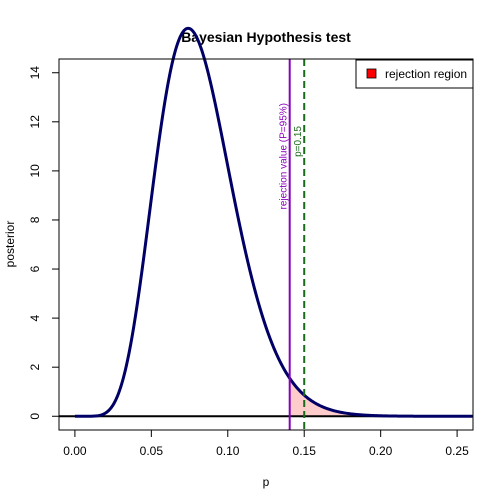 The width and height of the screenshot is (504, 504). I want to click on x-tick-label: 0.20, so click(381, 451).